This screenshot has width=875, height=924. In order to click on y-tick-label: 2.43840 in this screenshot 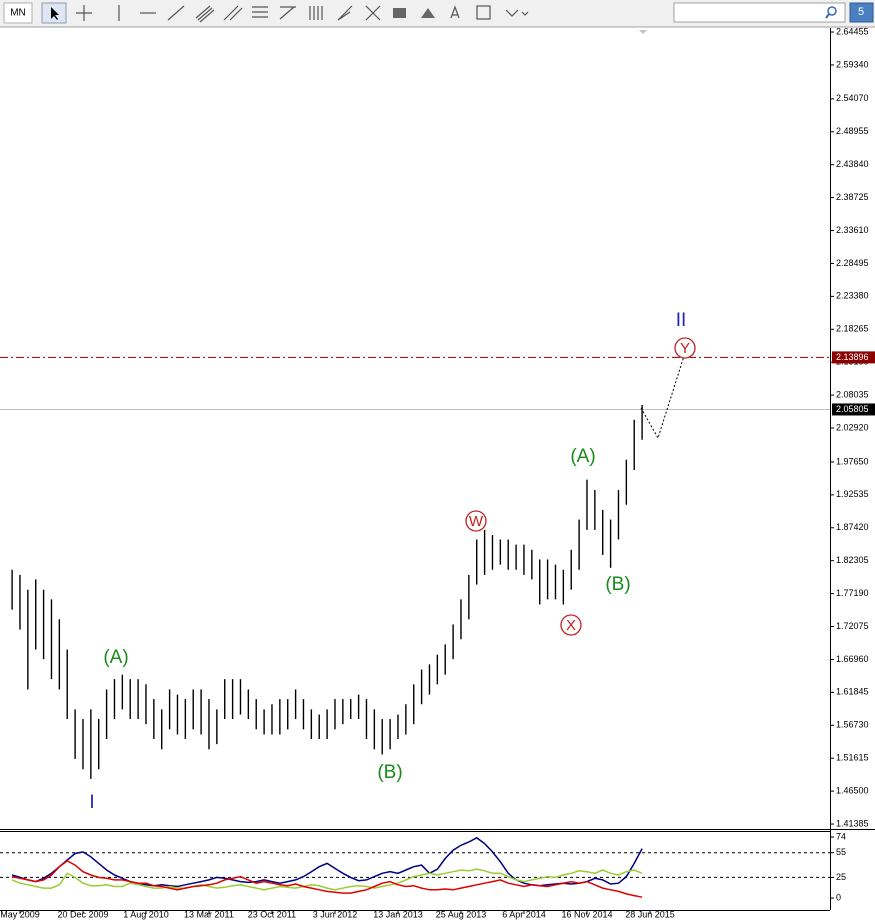, I will do `click(852, 164)`.